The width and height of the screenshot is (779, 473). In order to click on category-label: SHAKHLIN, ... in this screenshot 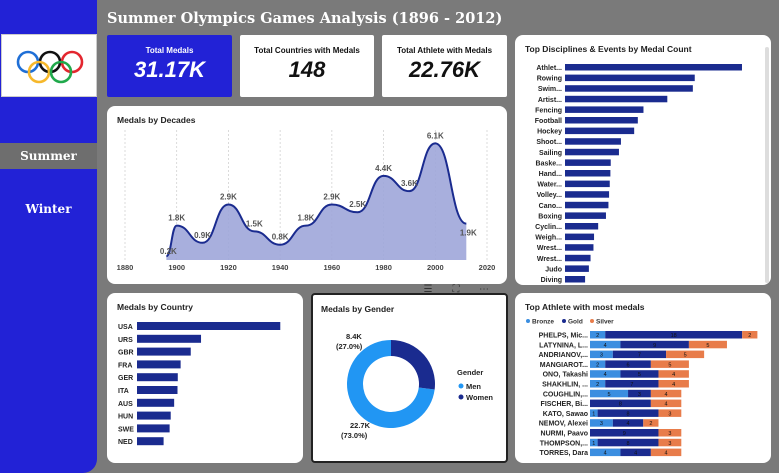, I will do `click(565, 385)`.